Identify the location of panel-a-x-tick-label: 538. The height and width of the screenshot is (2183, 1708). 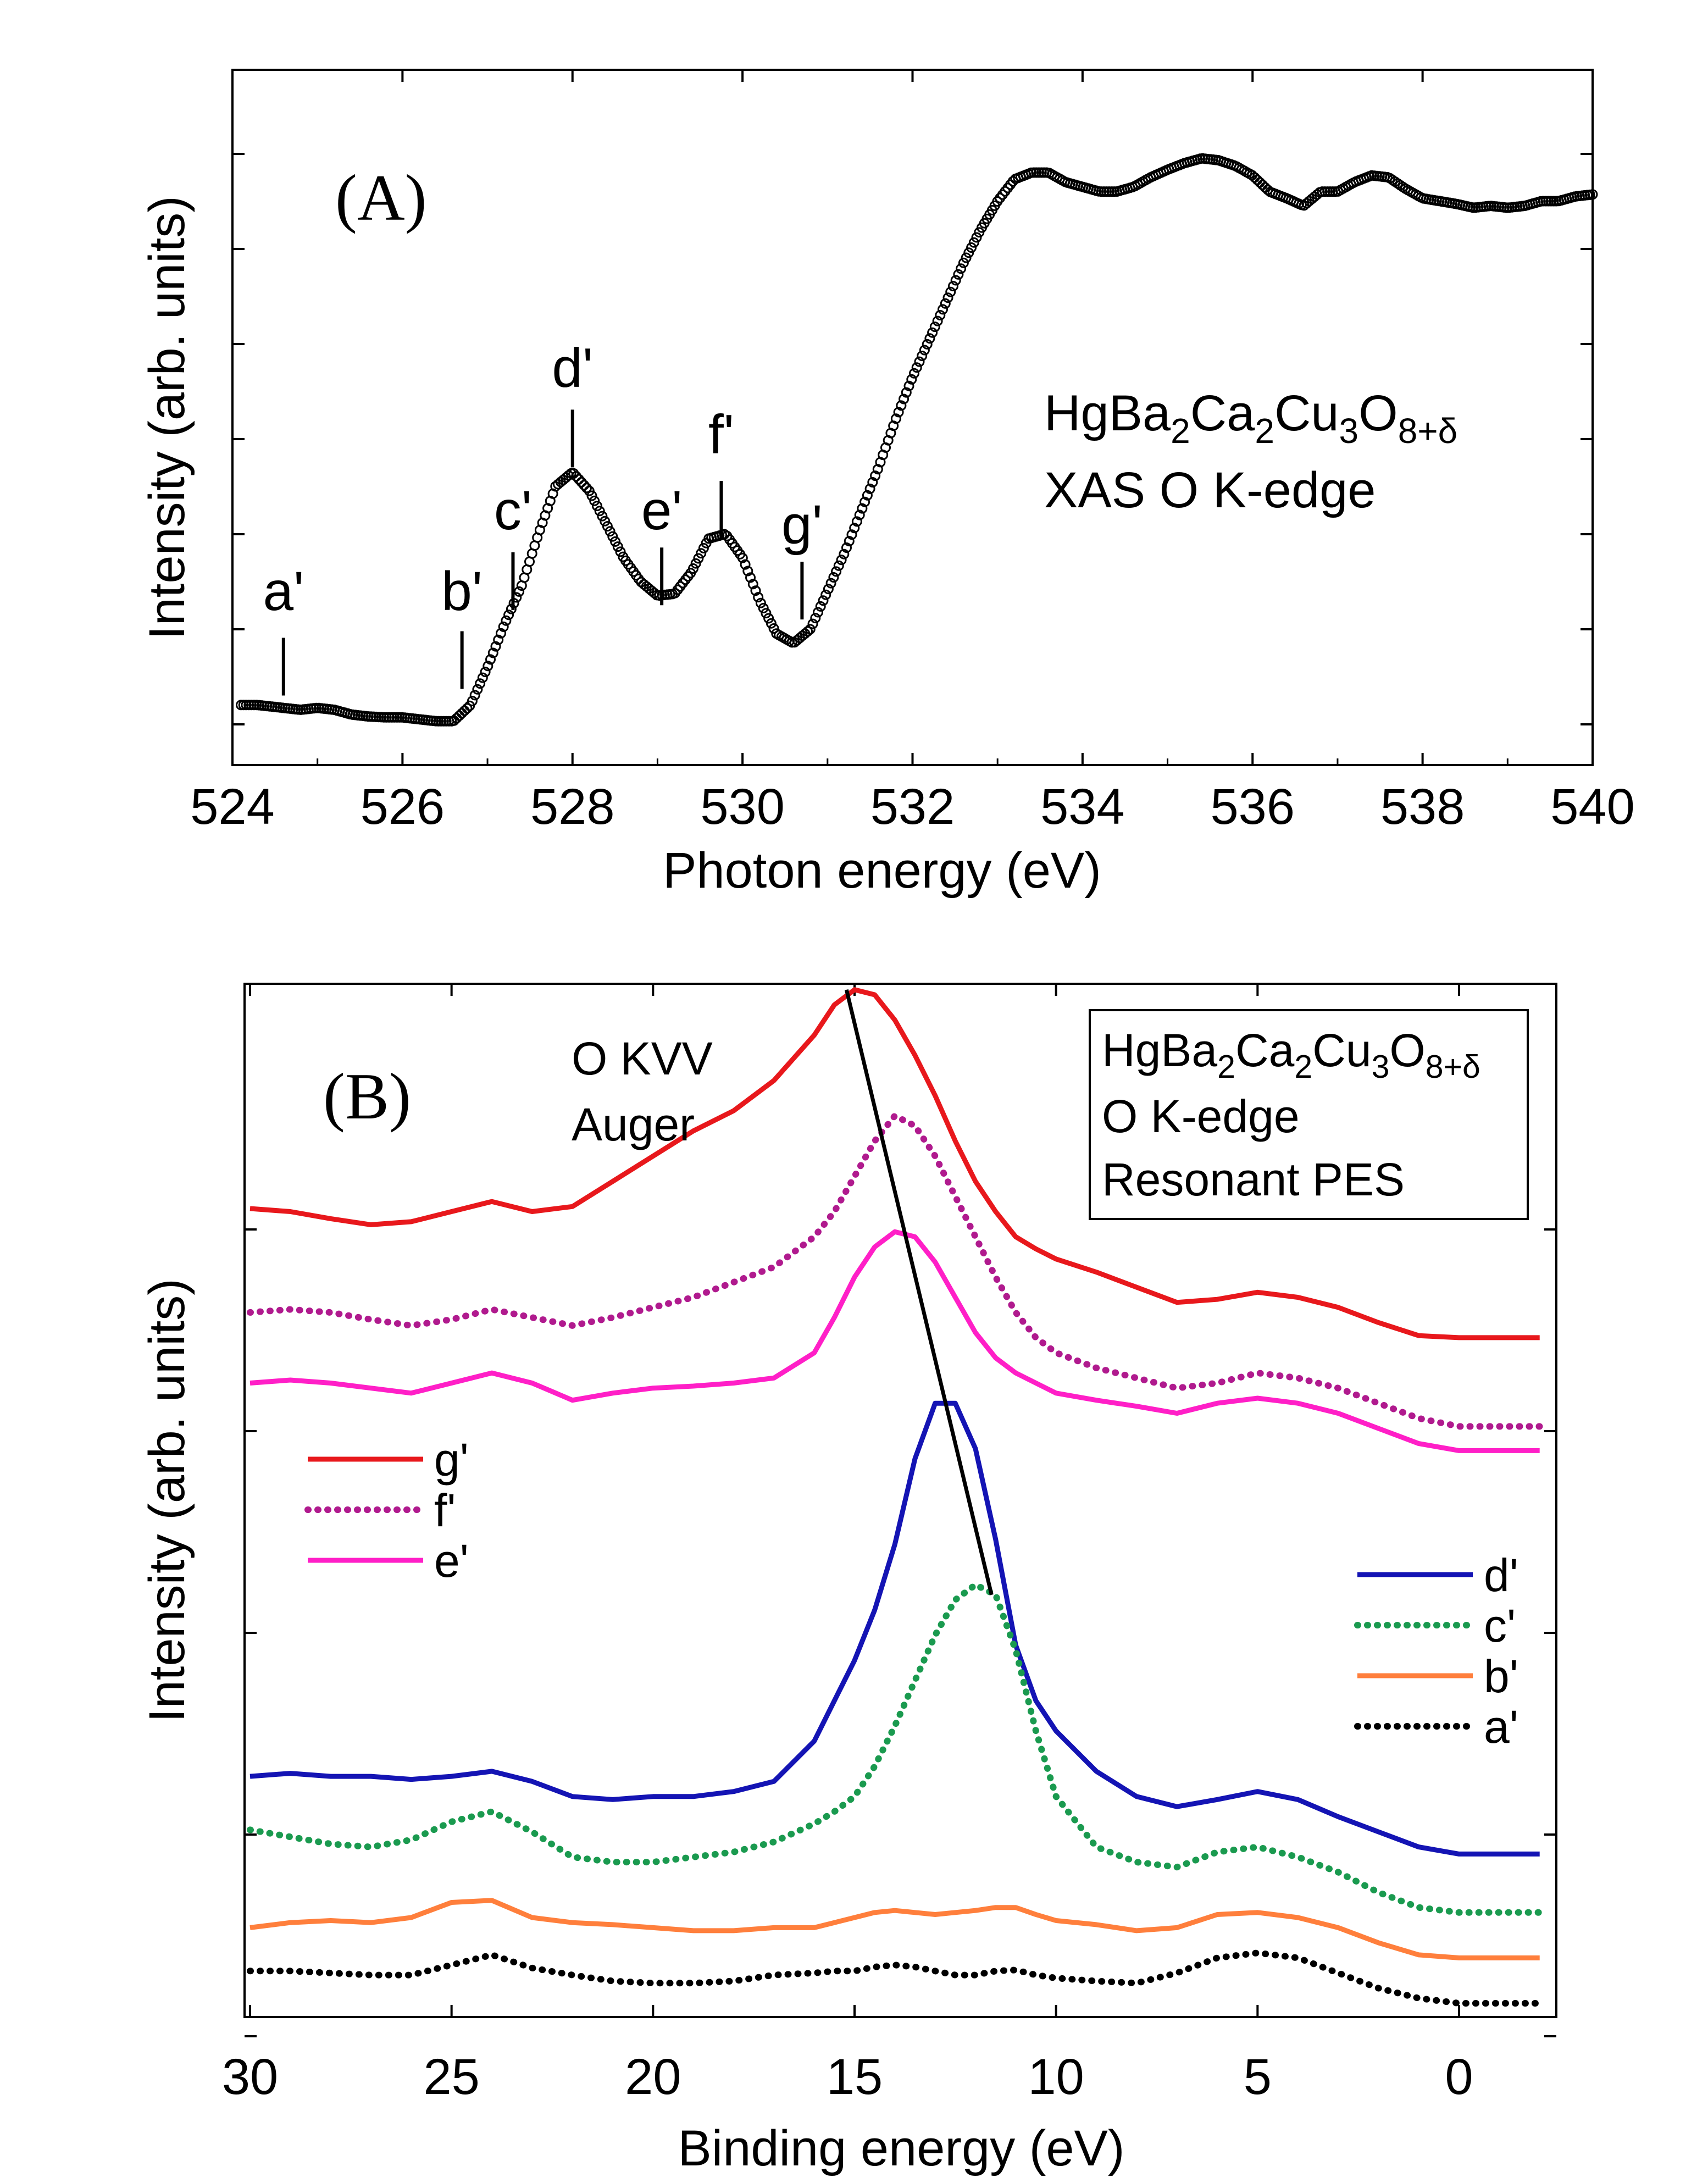
(1423, 807).